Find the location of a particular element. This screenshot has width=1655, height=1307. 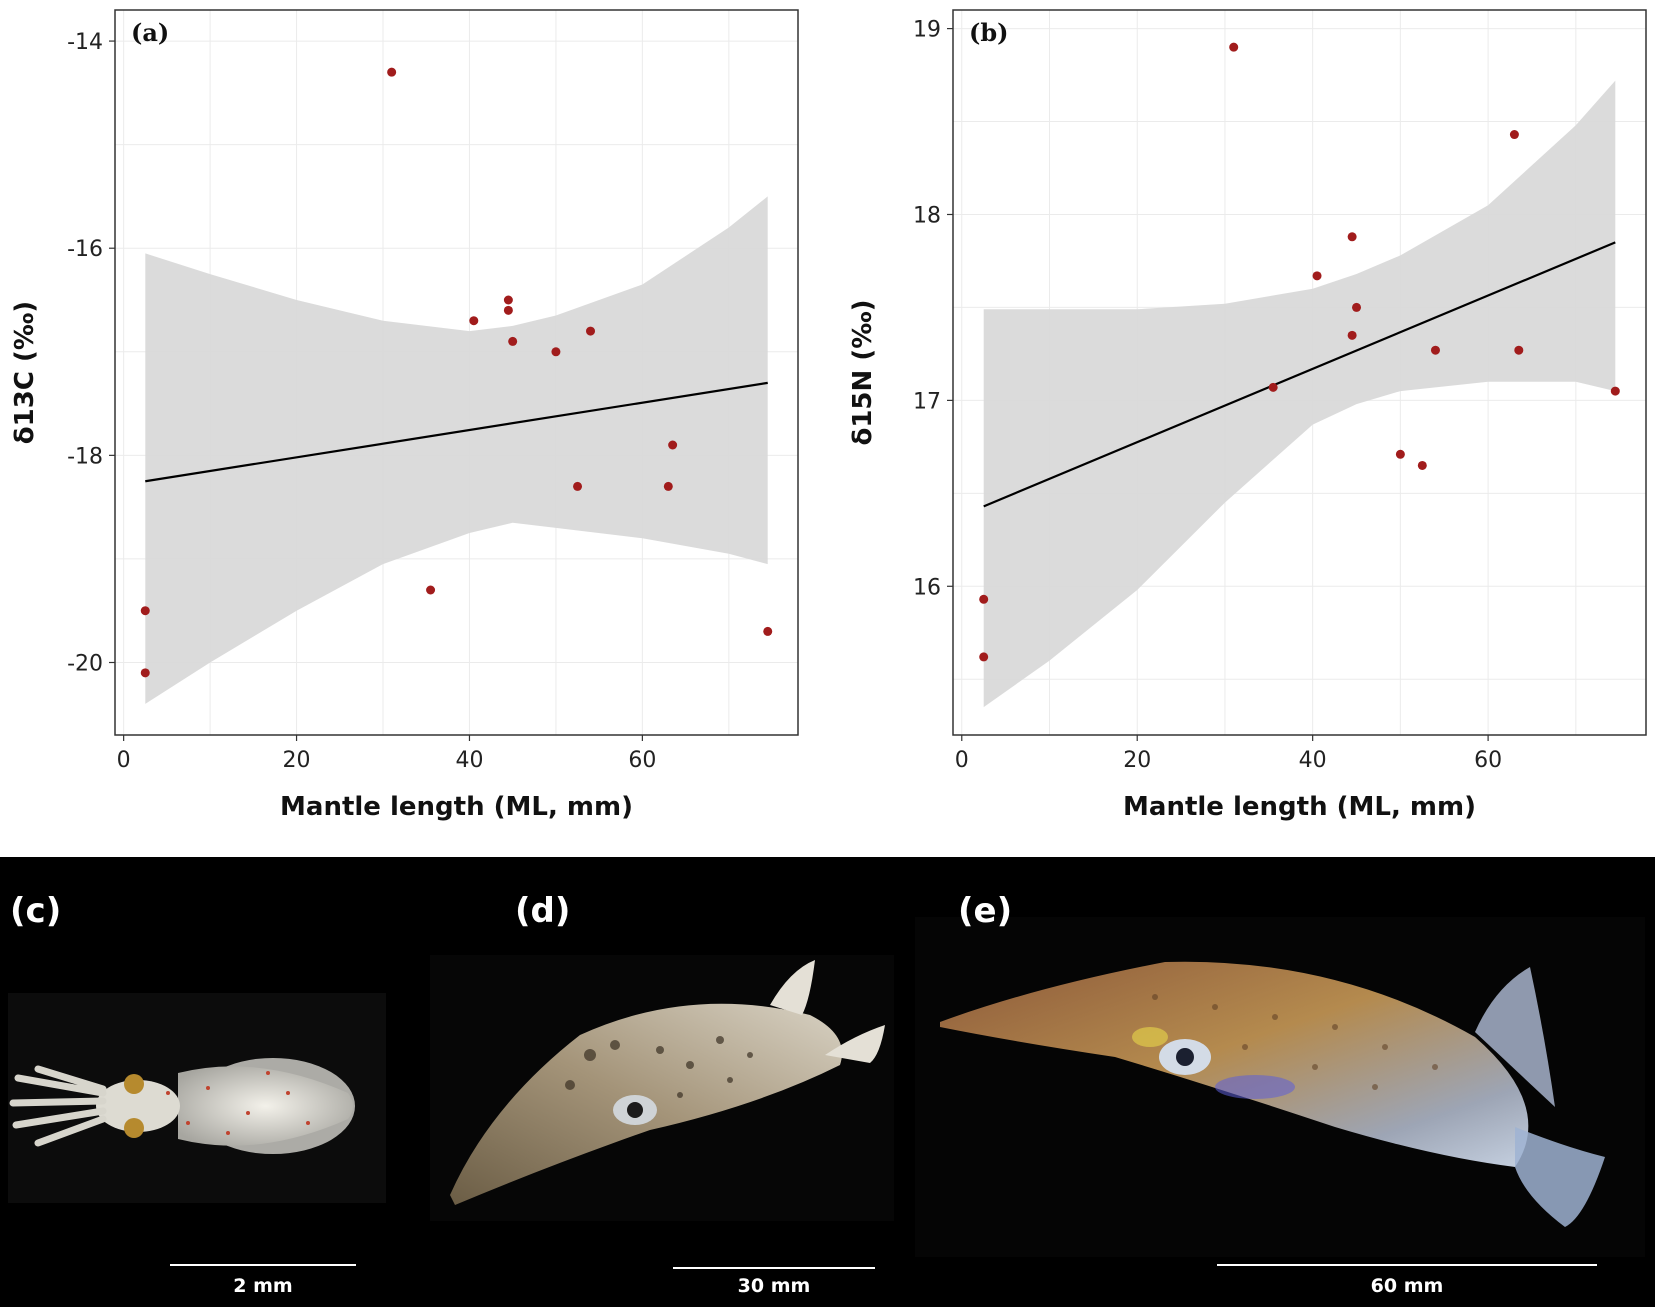

photo-d-scale-bar is located at coordinates (774, 1268).